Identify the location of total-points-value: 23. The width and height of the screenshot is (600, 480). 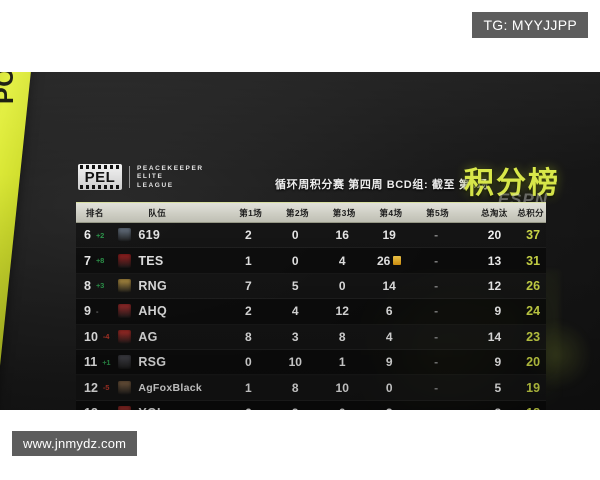
(533, 336).